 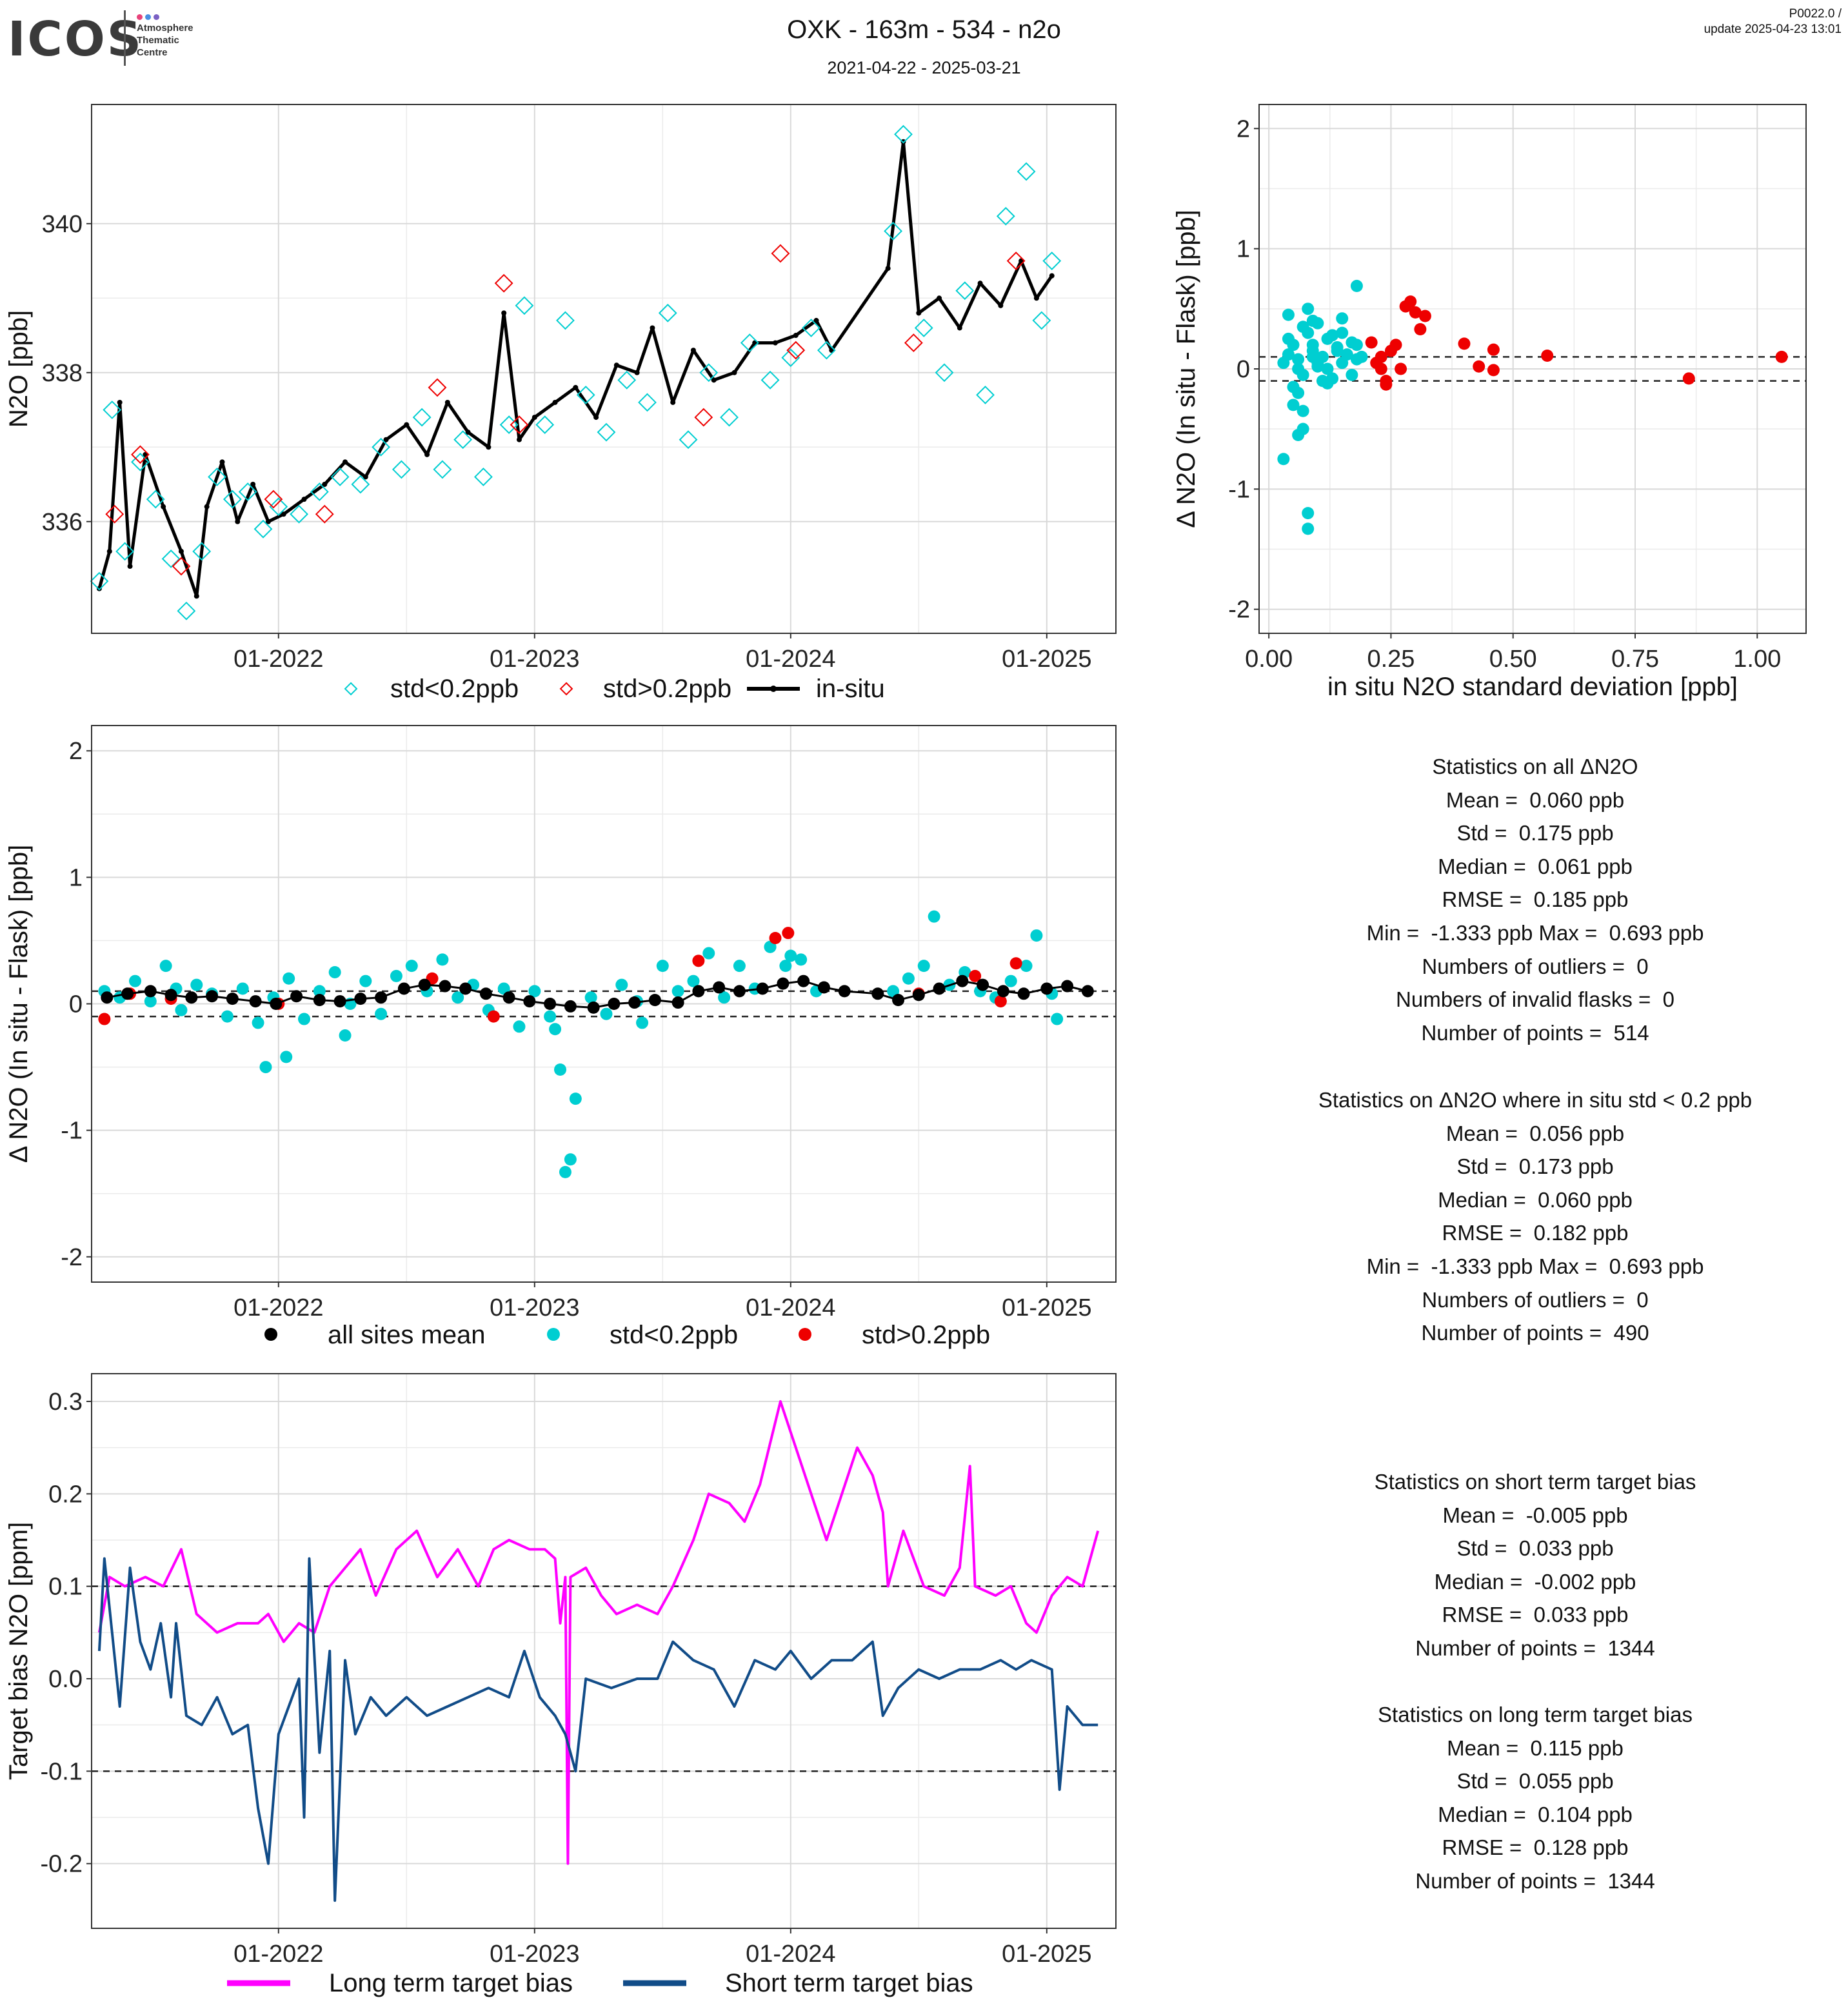 What do you see at coordinates (1046, 1307) in the screenshot?
I see `x-tick-label: 01-2025` at bounding box center [1046, 1307].